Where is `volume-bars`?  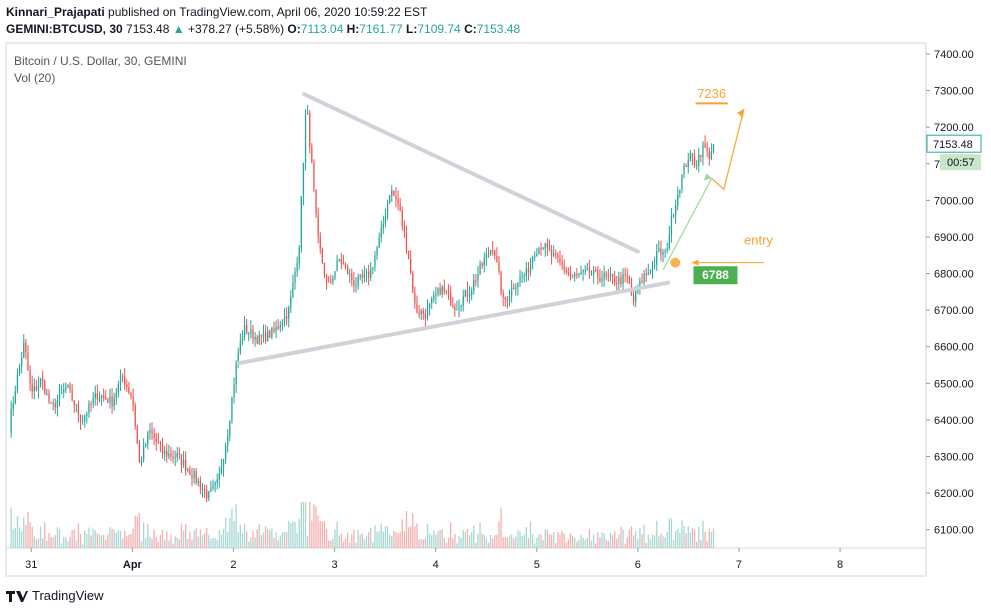
volume-bars is located at coordinates (362, 525).